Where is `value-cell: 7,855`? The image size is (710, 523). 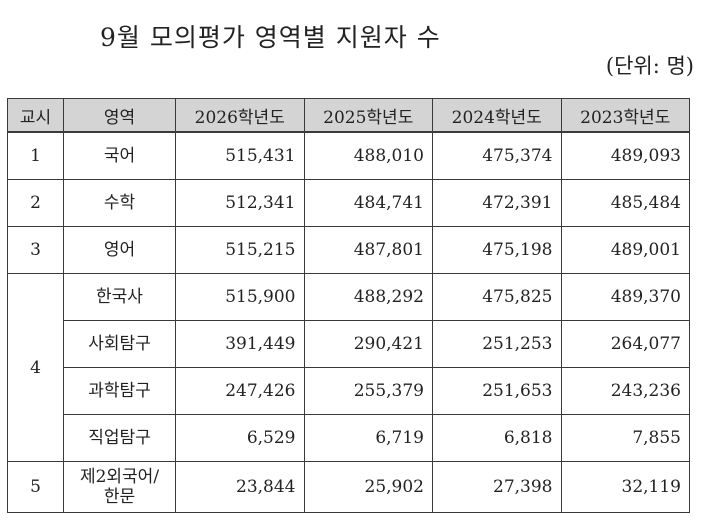
value-cell: 7,855 is located at coordinates (625, 438).